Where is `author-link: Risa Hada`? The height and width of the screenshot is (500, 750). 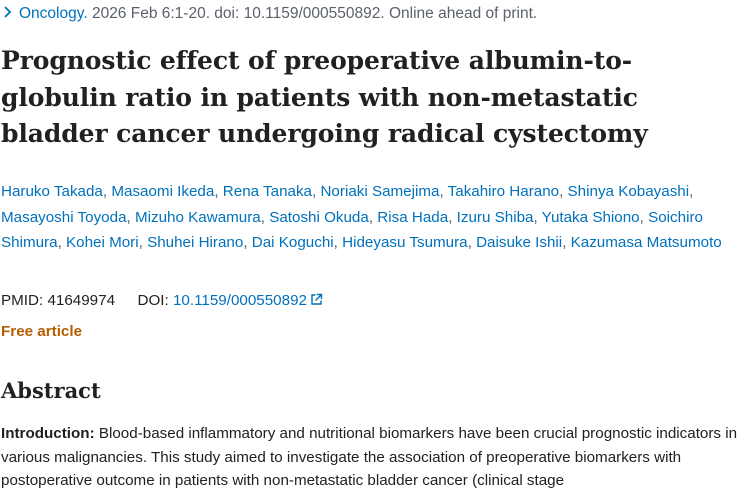
author-link: Risa Hada is located at coordinates (413, 217).